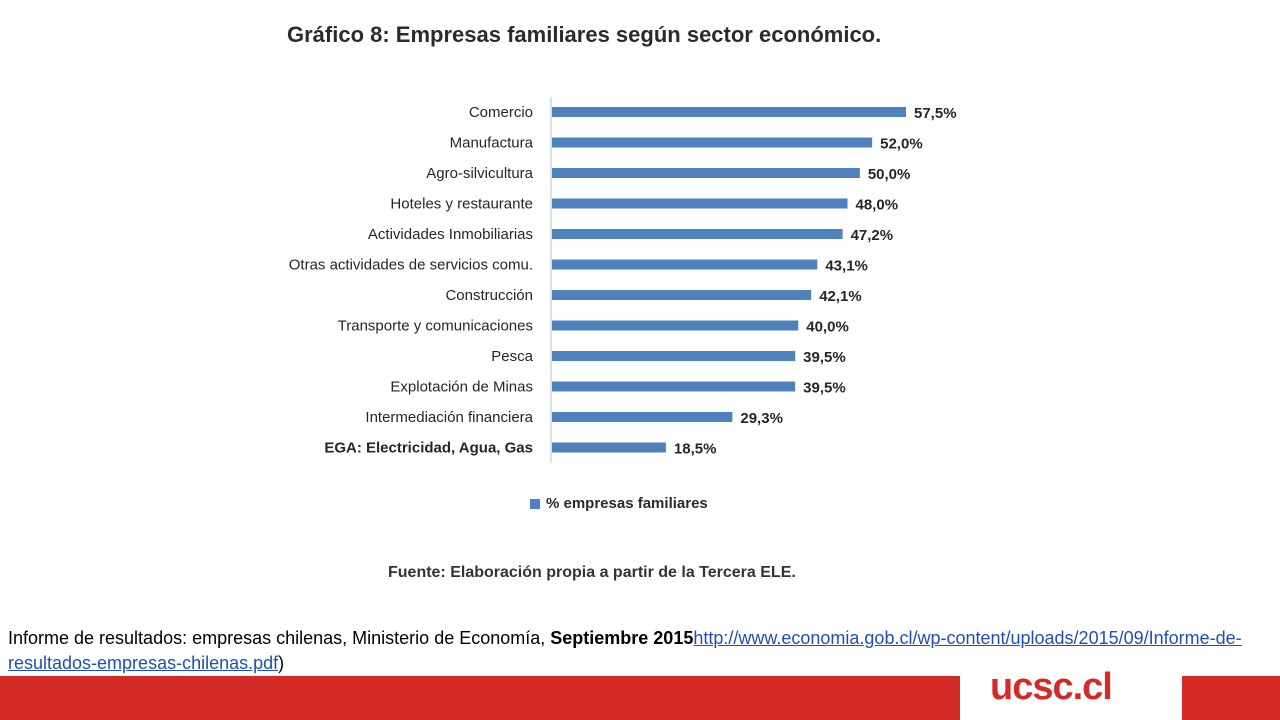 This screenshot has width=1280, height=720. What do you see at coordinates (461, 387) in the screenshot?
I see `category-label-10: Explotación de Minas` at bounding box center [461, 387].